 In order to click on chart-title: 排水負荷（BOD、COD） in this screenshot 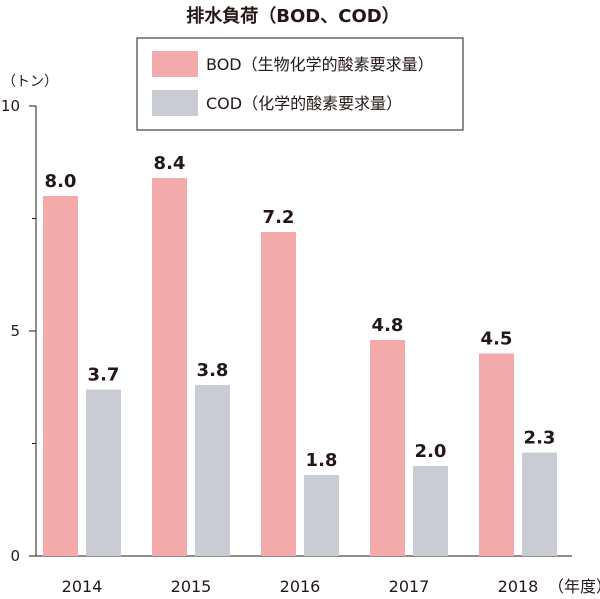, I will do `click(292, 16)`.